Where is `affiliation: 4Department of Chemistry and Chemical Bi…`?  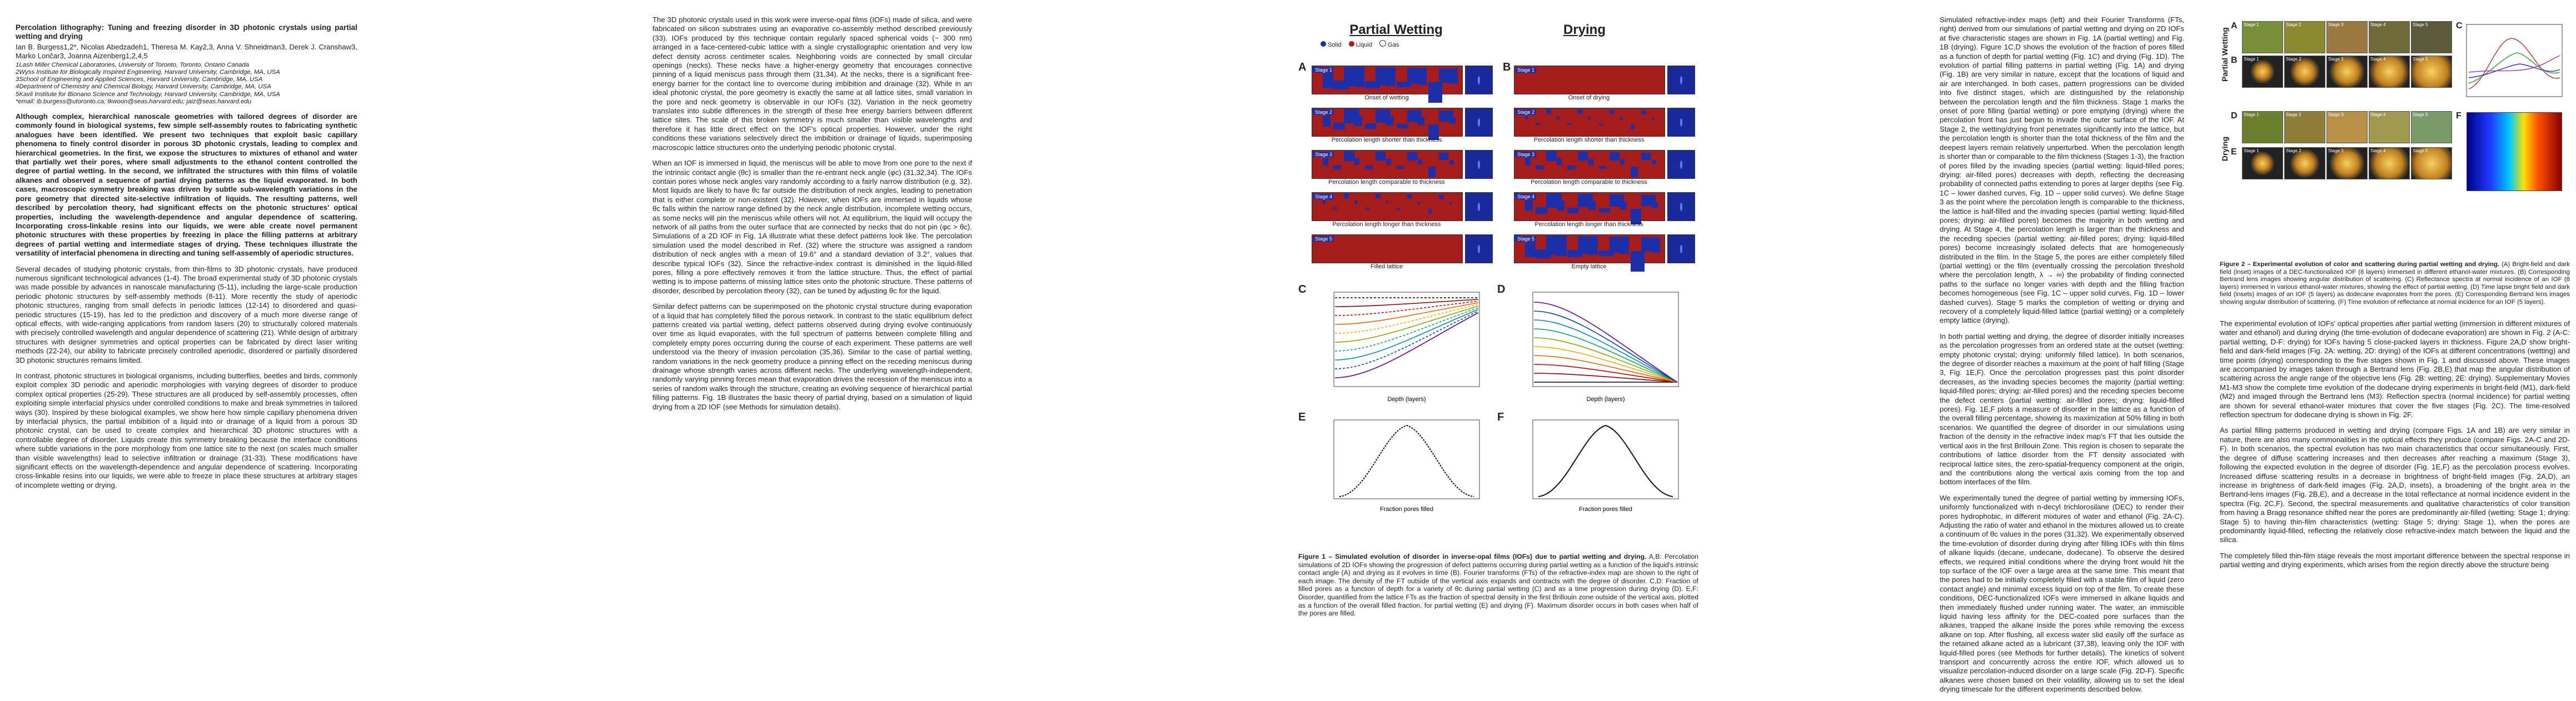
affiliation: 4Department of Chemistry and Chemical Bi… is located at coordinates (143, 87).